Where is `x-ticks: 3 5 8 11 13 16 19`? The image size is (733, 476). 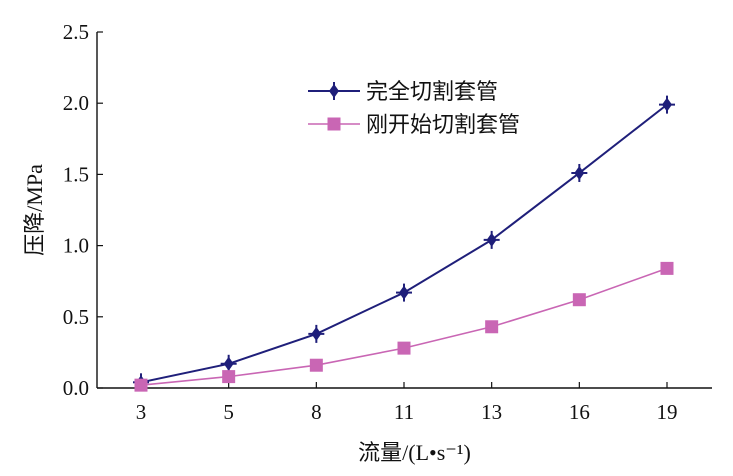 x-ticks: 3 5 8 11 13 16 19 is located at coordinates (407, 403).